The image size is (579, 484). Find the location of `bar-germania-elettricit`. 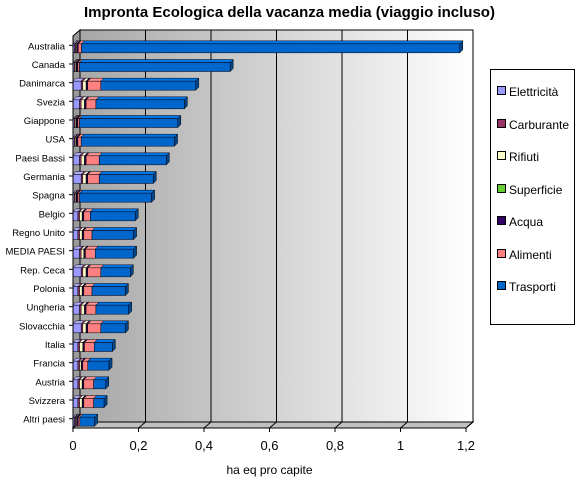

bar-germania-elettricit is located at coordinates (78, 177).